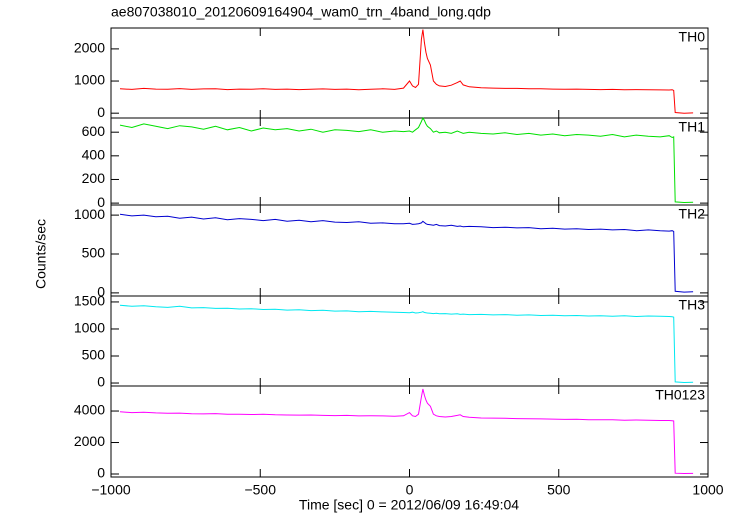 The width and height of the screenshot is (735, 516). Describe the element at coordinates (692, 214) in the screenshot. I see `panel-label: TH2` at that location.